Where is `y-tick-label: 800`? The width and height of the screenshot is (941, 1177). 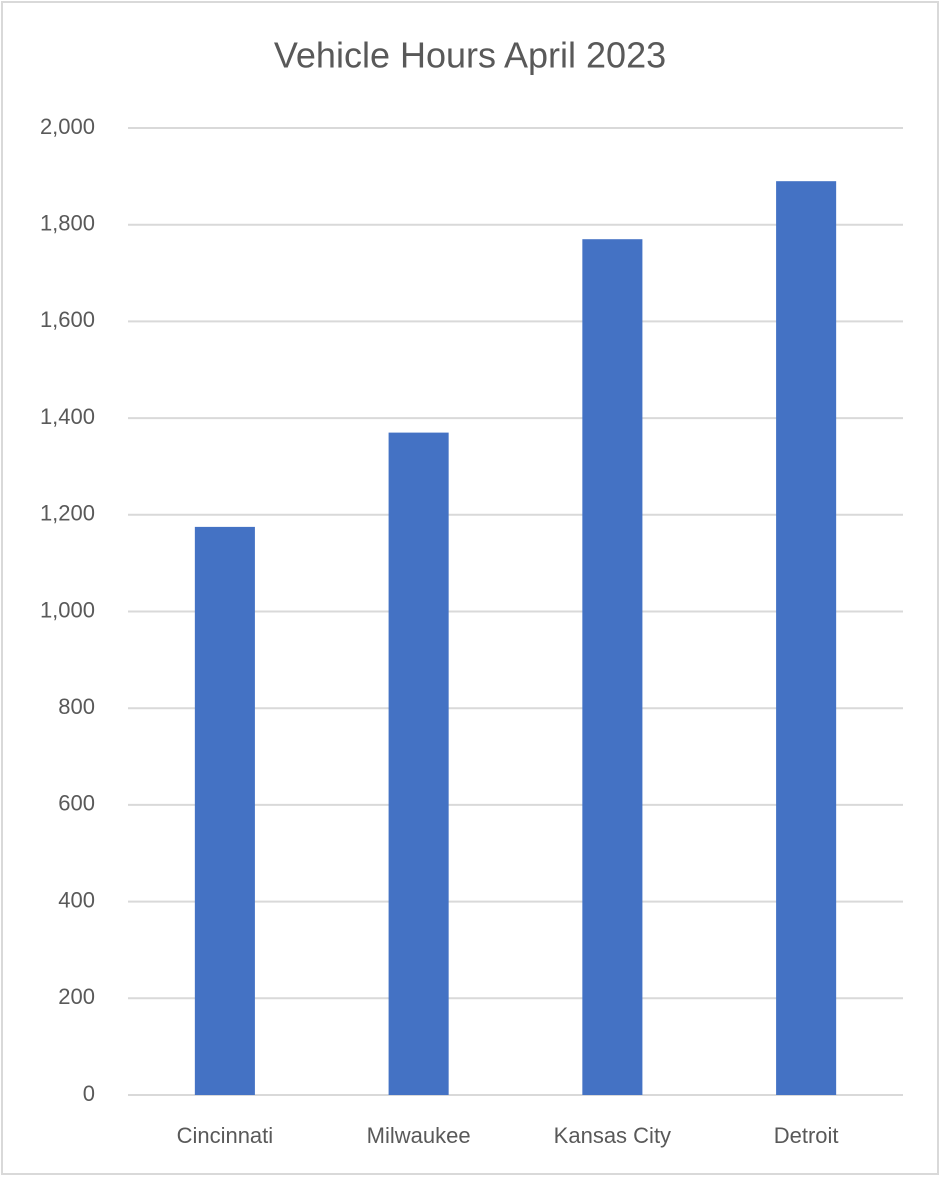 y-tick-label: 800 is located at coordinates (76, 706).